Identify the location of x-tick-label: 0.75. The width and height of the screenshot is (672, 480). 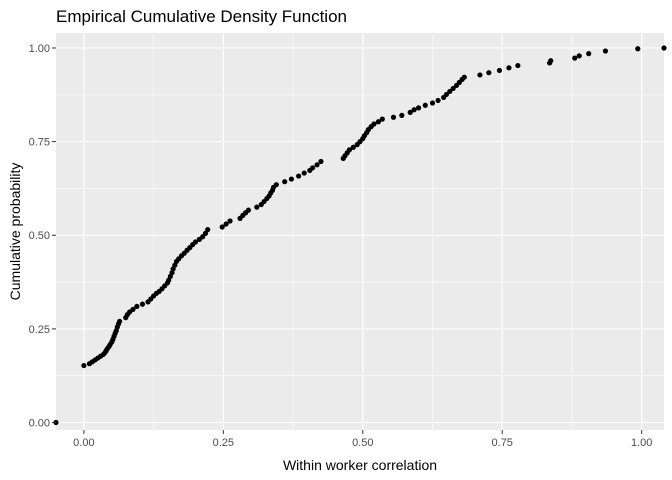
(502, 443).